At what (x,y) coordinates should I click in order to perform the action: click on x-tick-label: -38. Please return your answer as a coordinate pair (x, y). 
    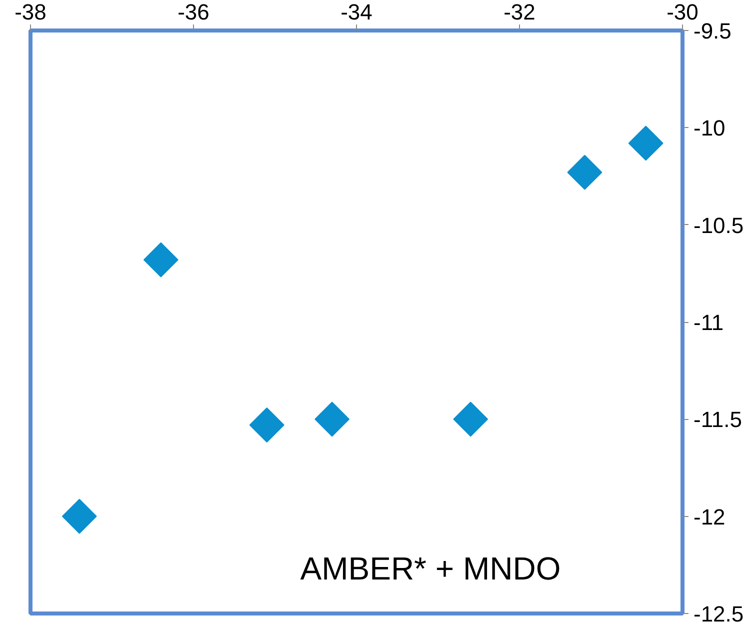
    Looking at the image, I should click on (30, 12).